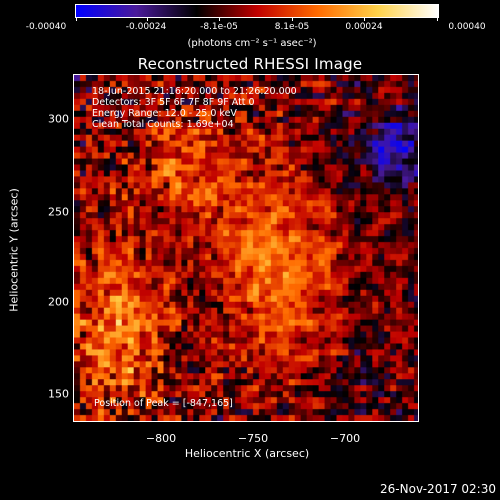  What do you see at coordinates (46, 27) in the screenshot?
I see `colorbar-tick-label: -0.00040` at bounding box center [46, 27].